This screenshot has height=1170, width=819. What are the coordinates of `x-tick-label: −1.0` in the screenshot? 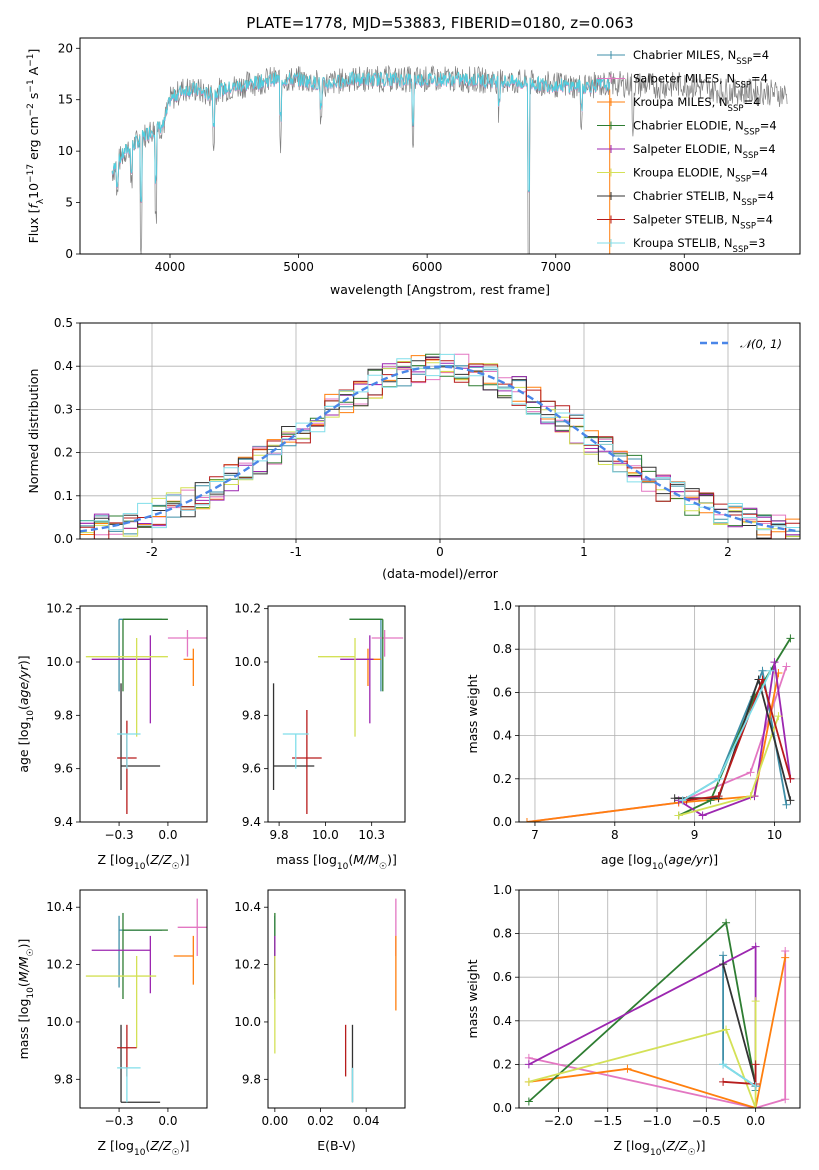 It's located at (656, 1121).